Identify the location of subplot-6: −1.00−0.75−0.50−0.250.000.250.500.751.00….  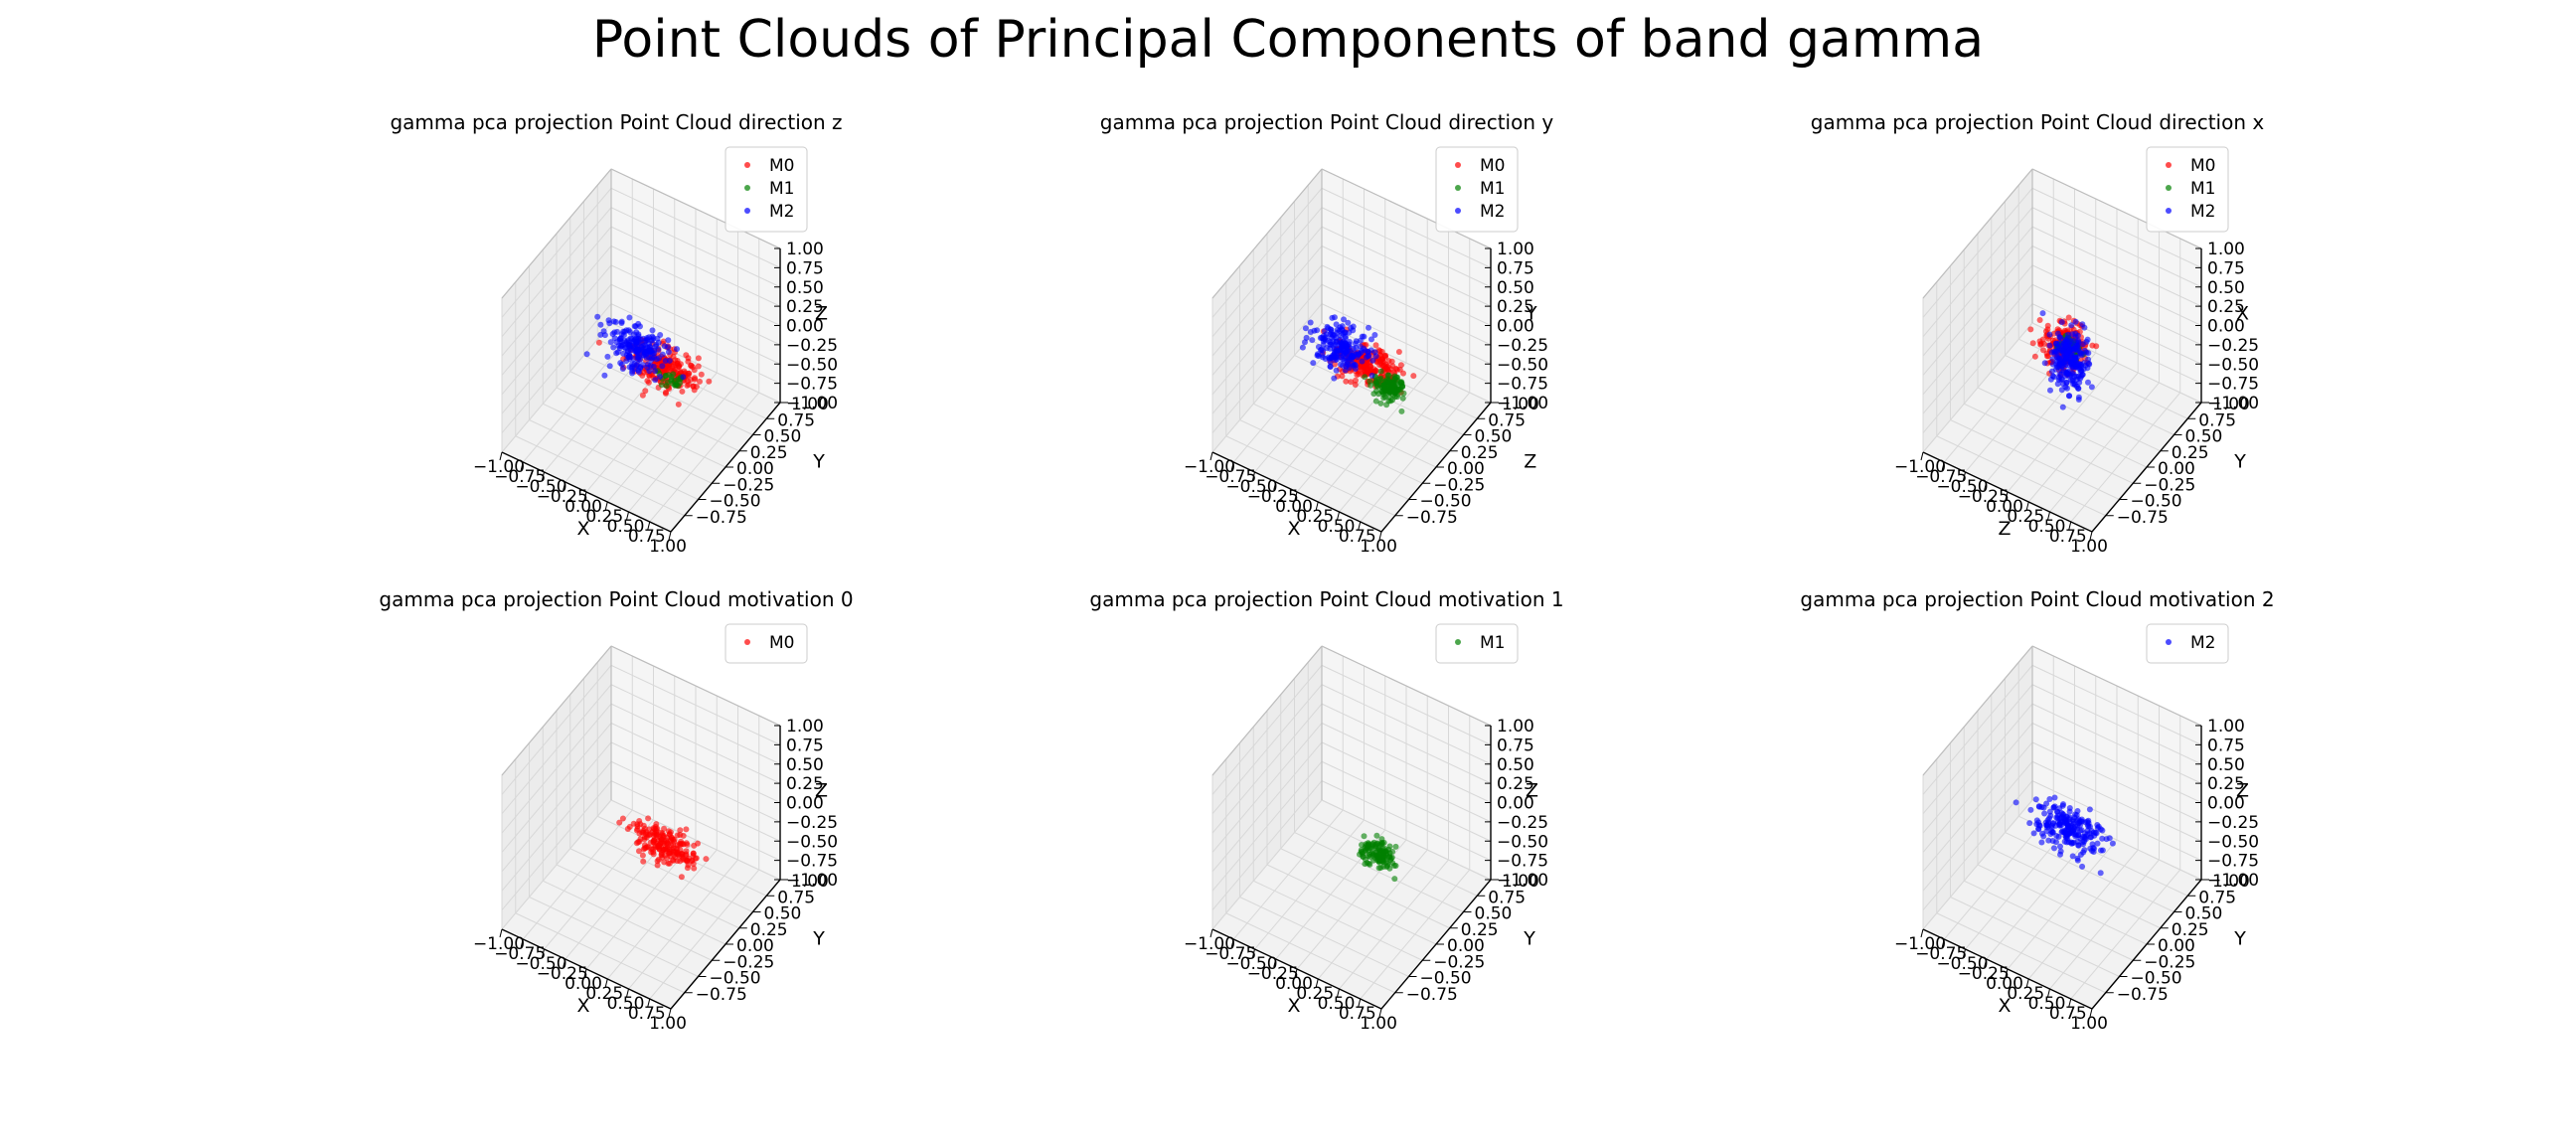
(2037, 811).